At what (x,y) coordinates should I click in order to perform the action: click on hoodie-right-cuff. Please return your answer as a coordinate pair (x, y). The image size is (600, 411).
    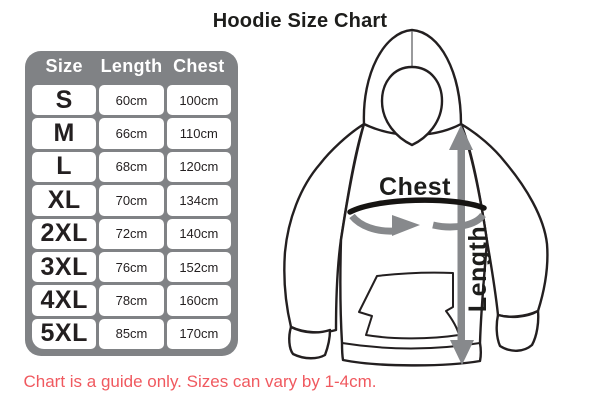
    Looking at the image, I should click on (517, 330).